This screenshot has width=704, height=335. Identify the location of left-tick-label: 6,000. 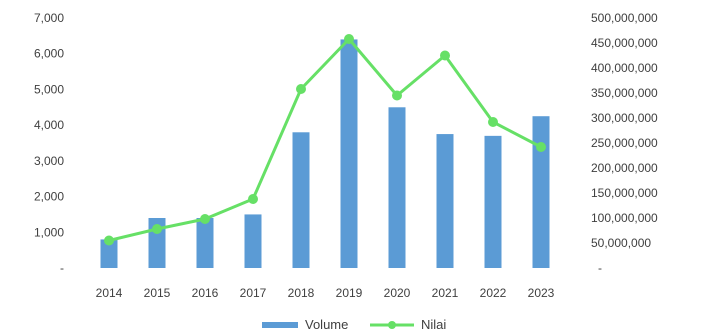
(49, 54).